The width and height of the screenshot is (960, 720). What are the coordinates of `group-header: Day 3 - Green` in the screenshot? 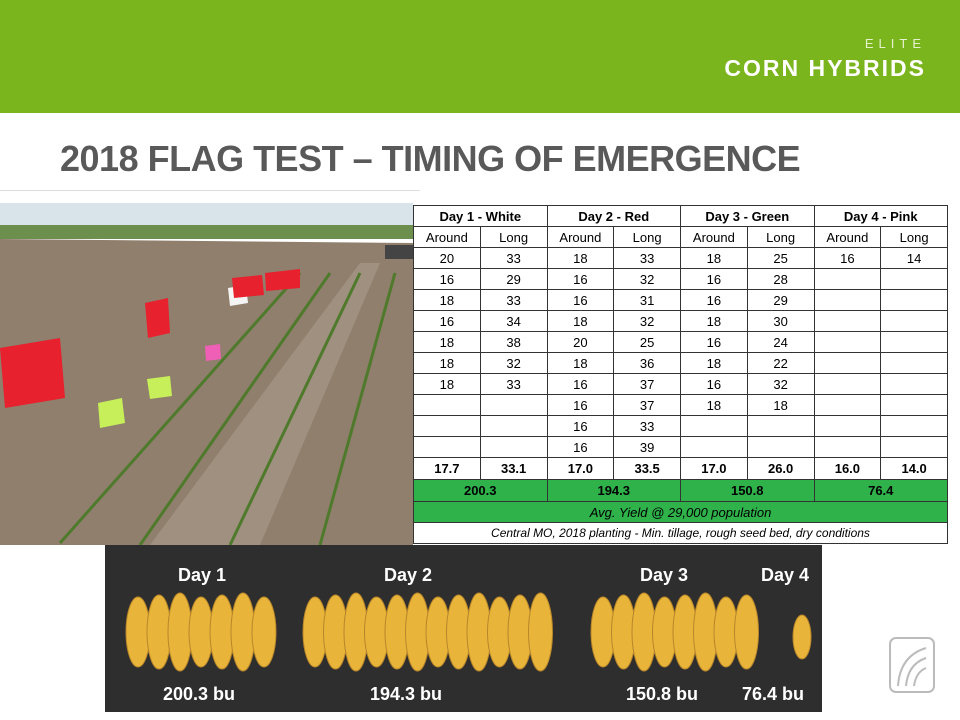 It's located at (747, 216).